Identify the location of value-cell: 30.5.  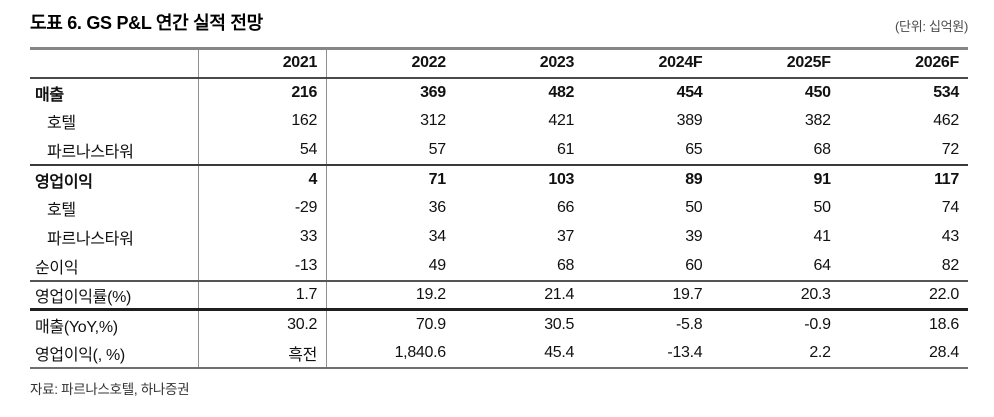
(559, 324).